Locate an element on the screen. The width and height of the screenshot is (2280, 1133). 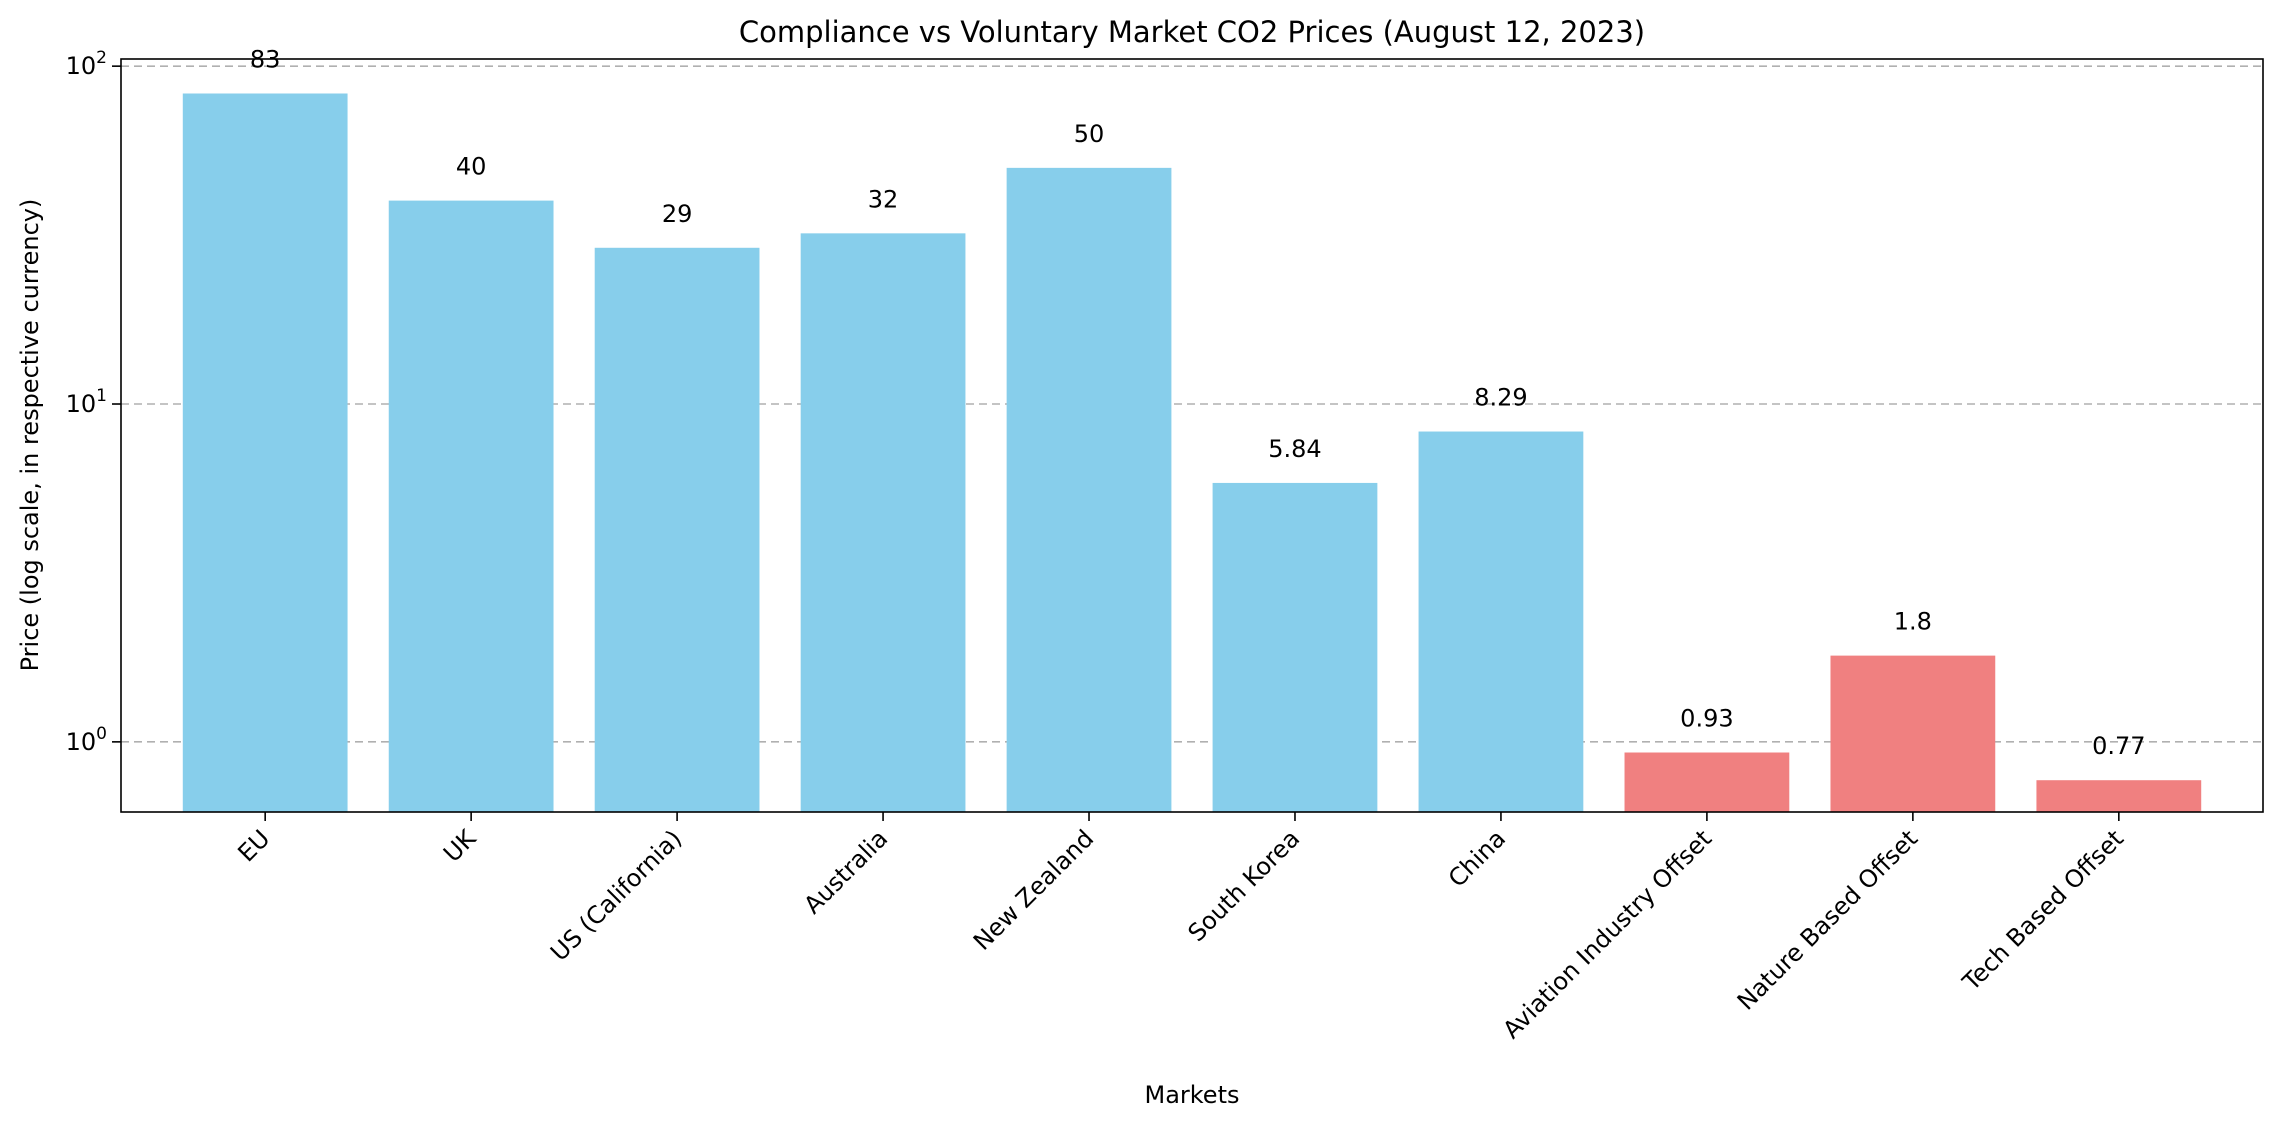
bar-eu is located at coordinates (265, 453).